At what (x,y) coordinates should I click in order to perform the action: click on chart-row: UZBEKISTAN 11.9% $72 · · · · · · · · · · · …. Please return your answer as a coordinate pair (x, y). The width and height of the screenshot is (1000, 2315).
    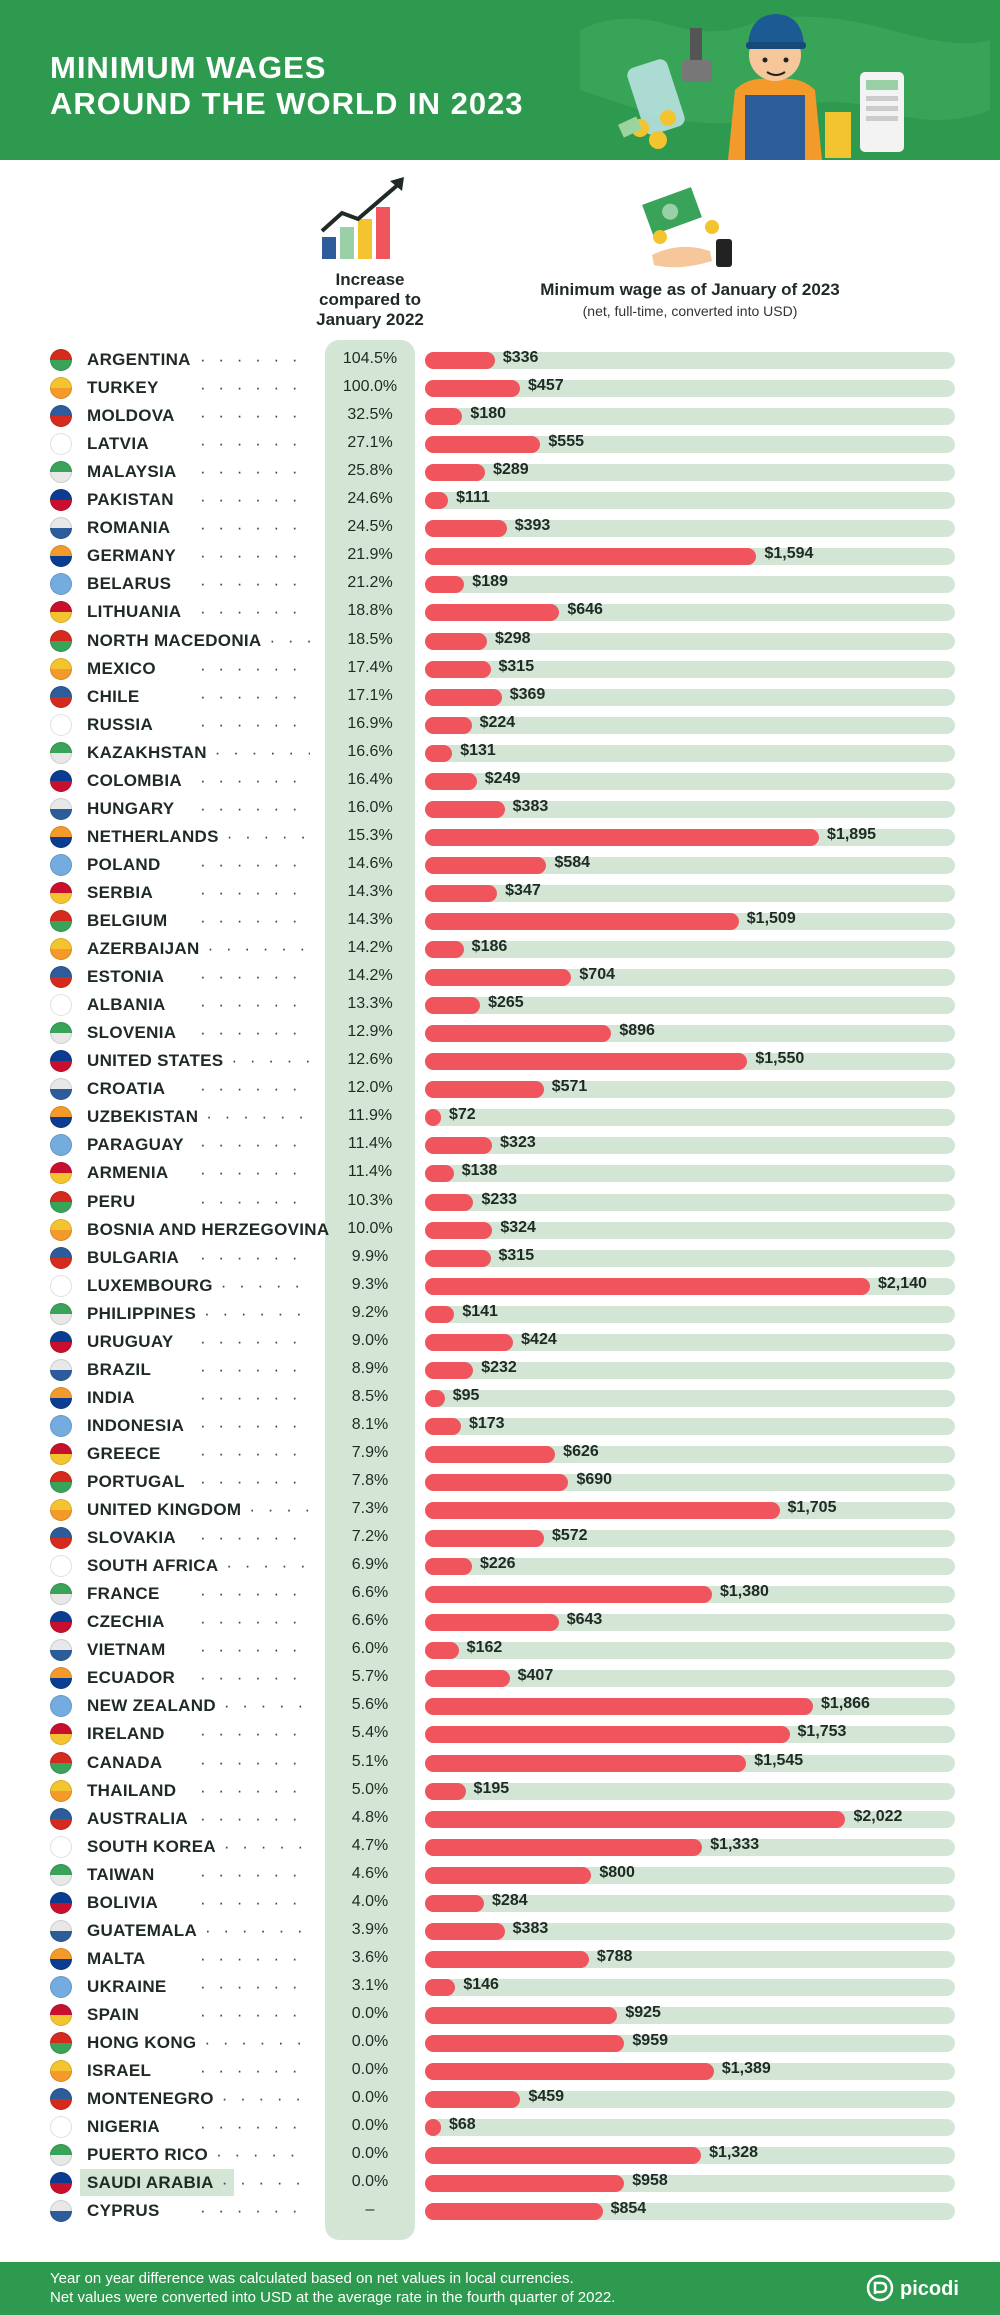
    Looking at the image, I should click on (500, 1117).